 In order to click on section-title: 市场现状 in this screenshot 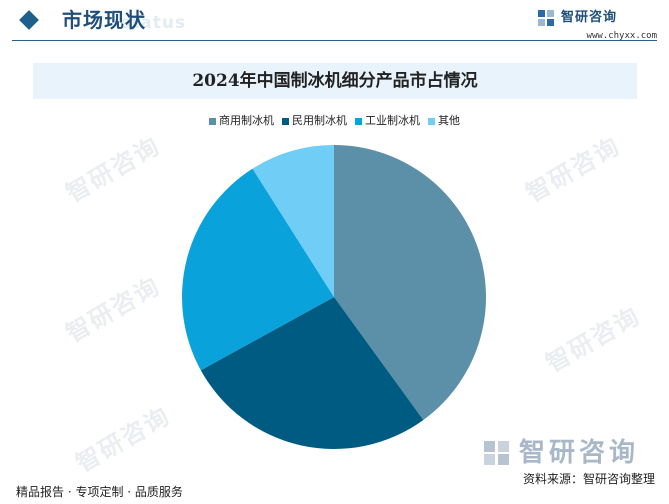, I will do `click(104, 20)`.